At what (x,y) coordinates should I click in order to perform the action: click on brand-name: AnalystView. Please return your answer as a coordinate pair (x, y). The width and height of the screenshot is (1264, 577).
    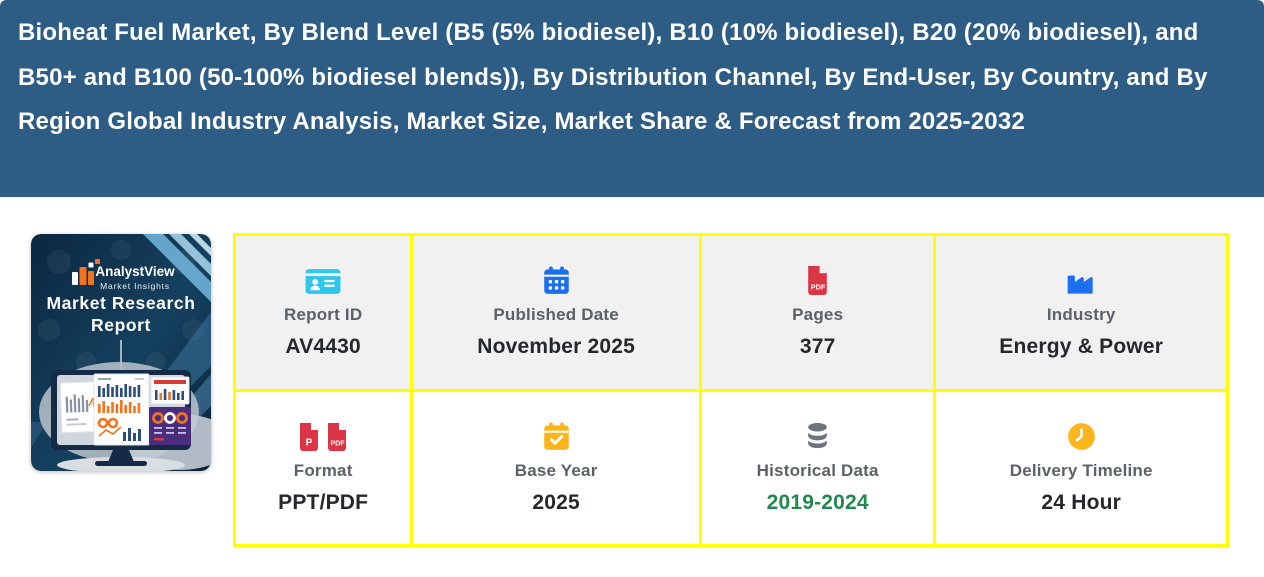
    Looking at the image, I should click on (135, 271).